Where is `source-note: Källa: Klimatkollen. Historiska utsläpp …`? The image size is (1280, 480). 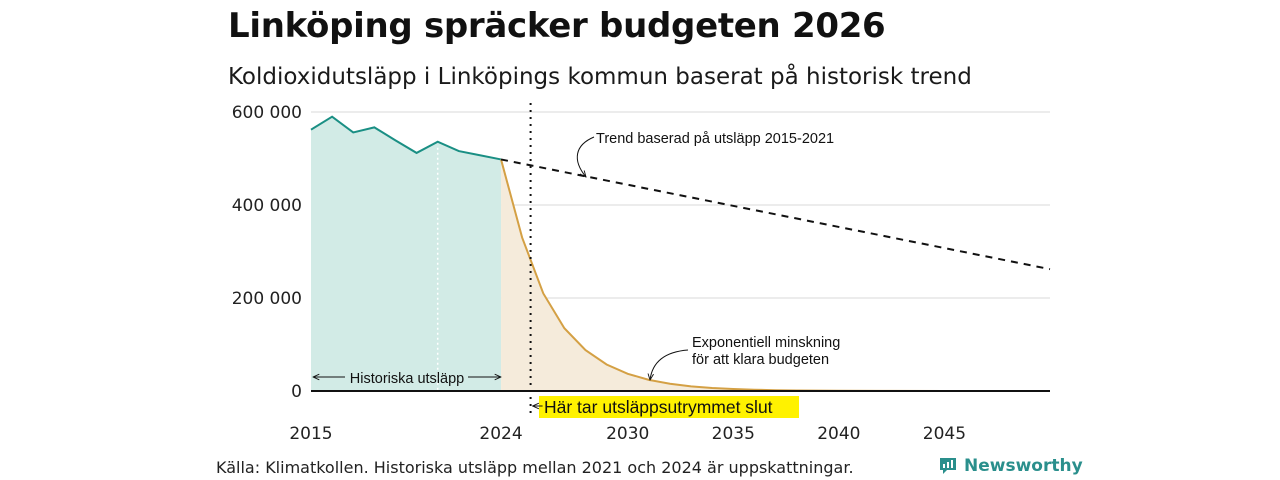
source-note: Källa: Klimatkollen. Historiska utsläpp … is located at coordinates (535, 467).